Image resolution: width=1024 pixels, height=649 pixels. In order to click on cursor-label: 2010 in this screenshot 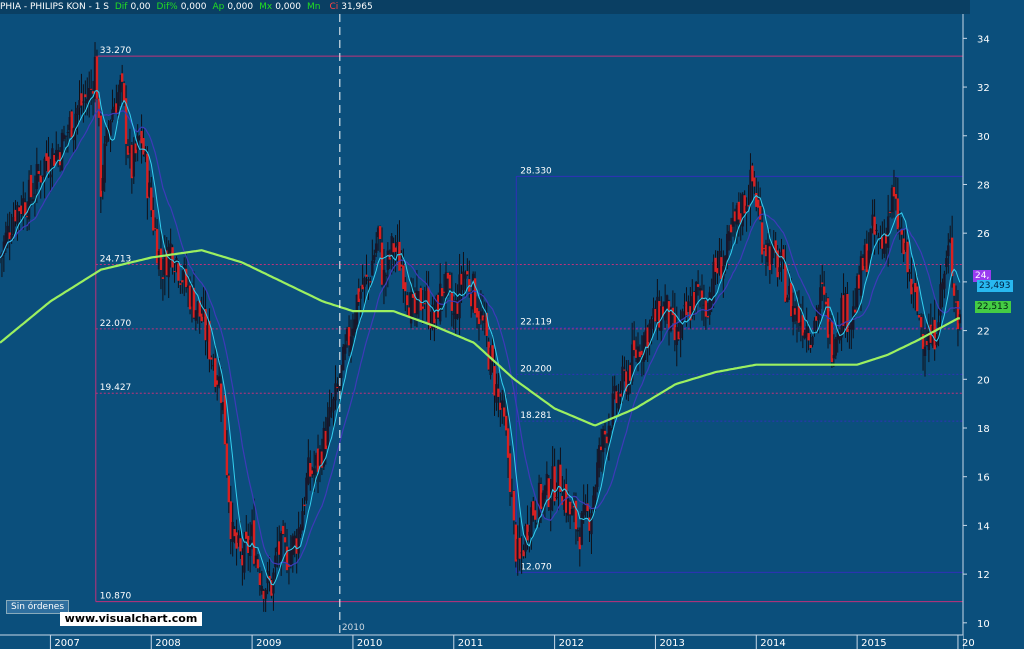, I will do `click(353, 628)`.